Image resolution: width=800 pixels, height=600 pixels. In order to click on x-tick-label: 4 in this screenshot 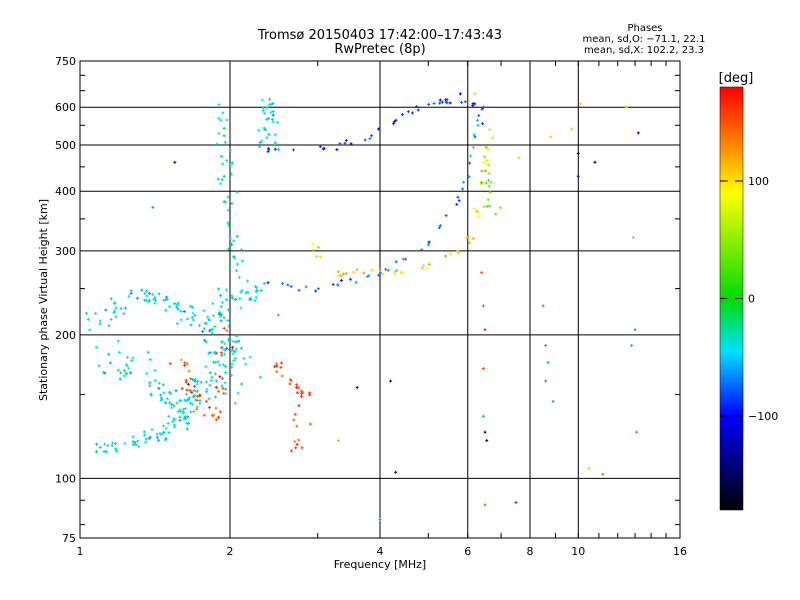, I will do `click(380, 551)`.